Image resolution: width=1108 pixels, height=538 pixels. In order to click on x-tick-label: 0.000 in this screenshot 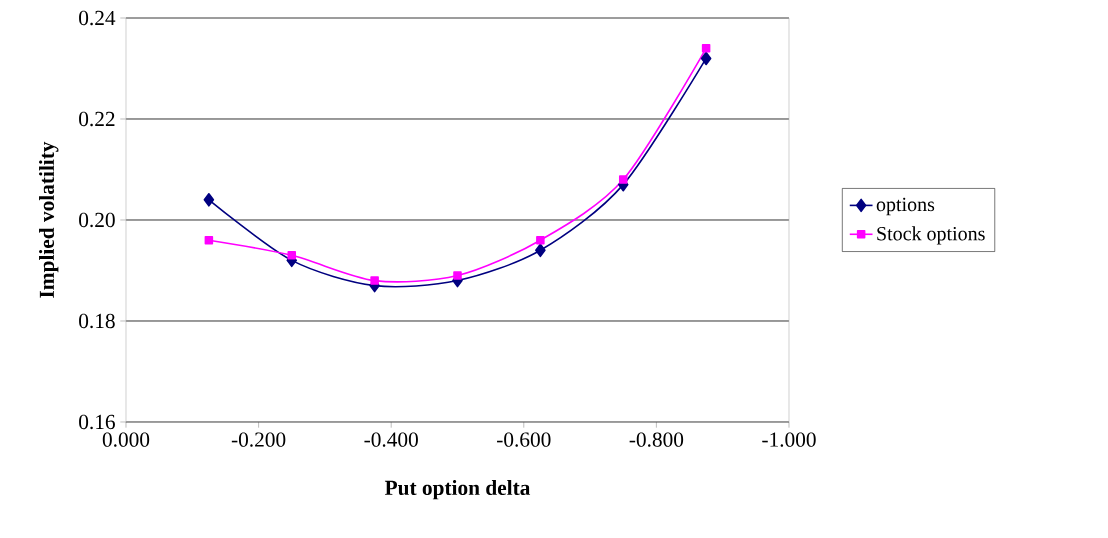, I will do `click(126, 439)`.